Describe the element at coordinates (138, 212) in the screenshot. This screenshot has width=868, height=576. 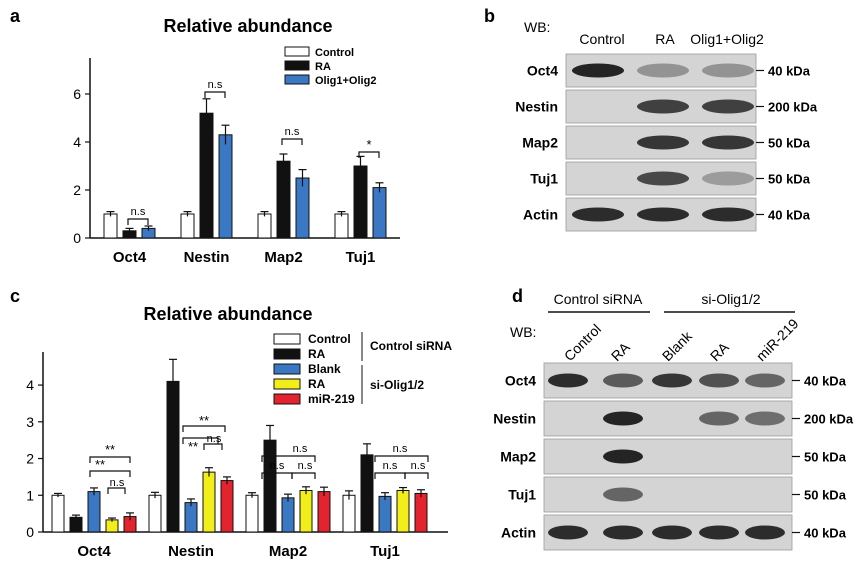
I see `sig-label-a-oct4: n.s` at that location.